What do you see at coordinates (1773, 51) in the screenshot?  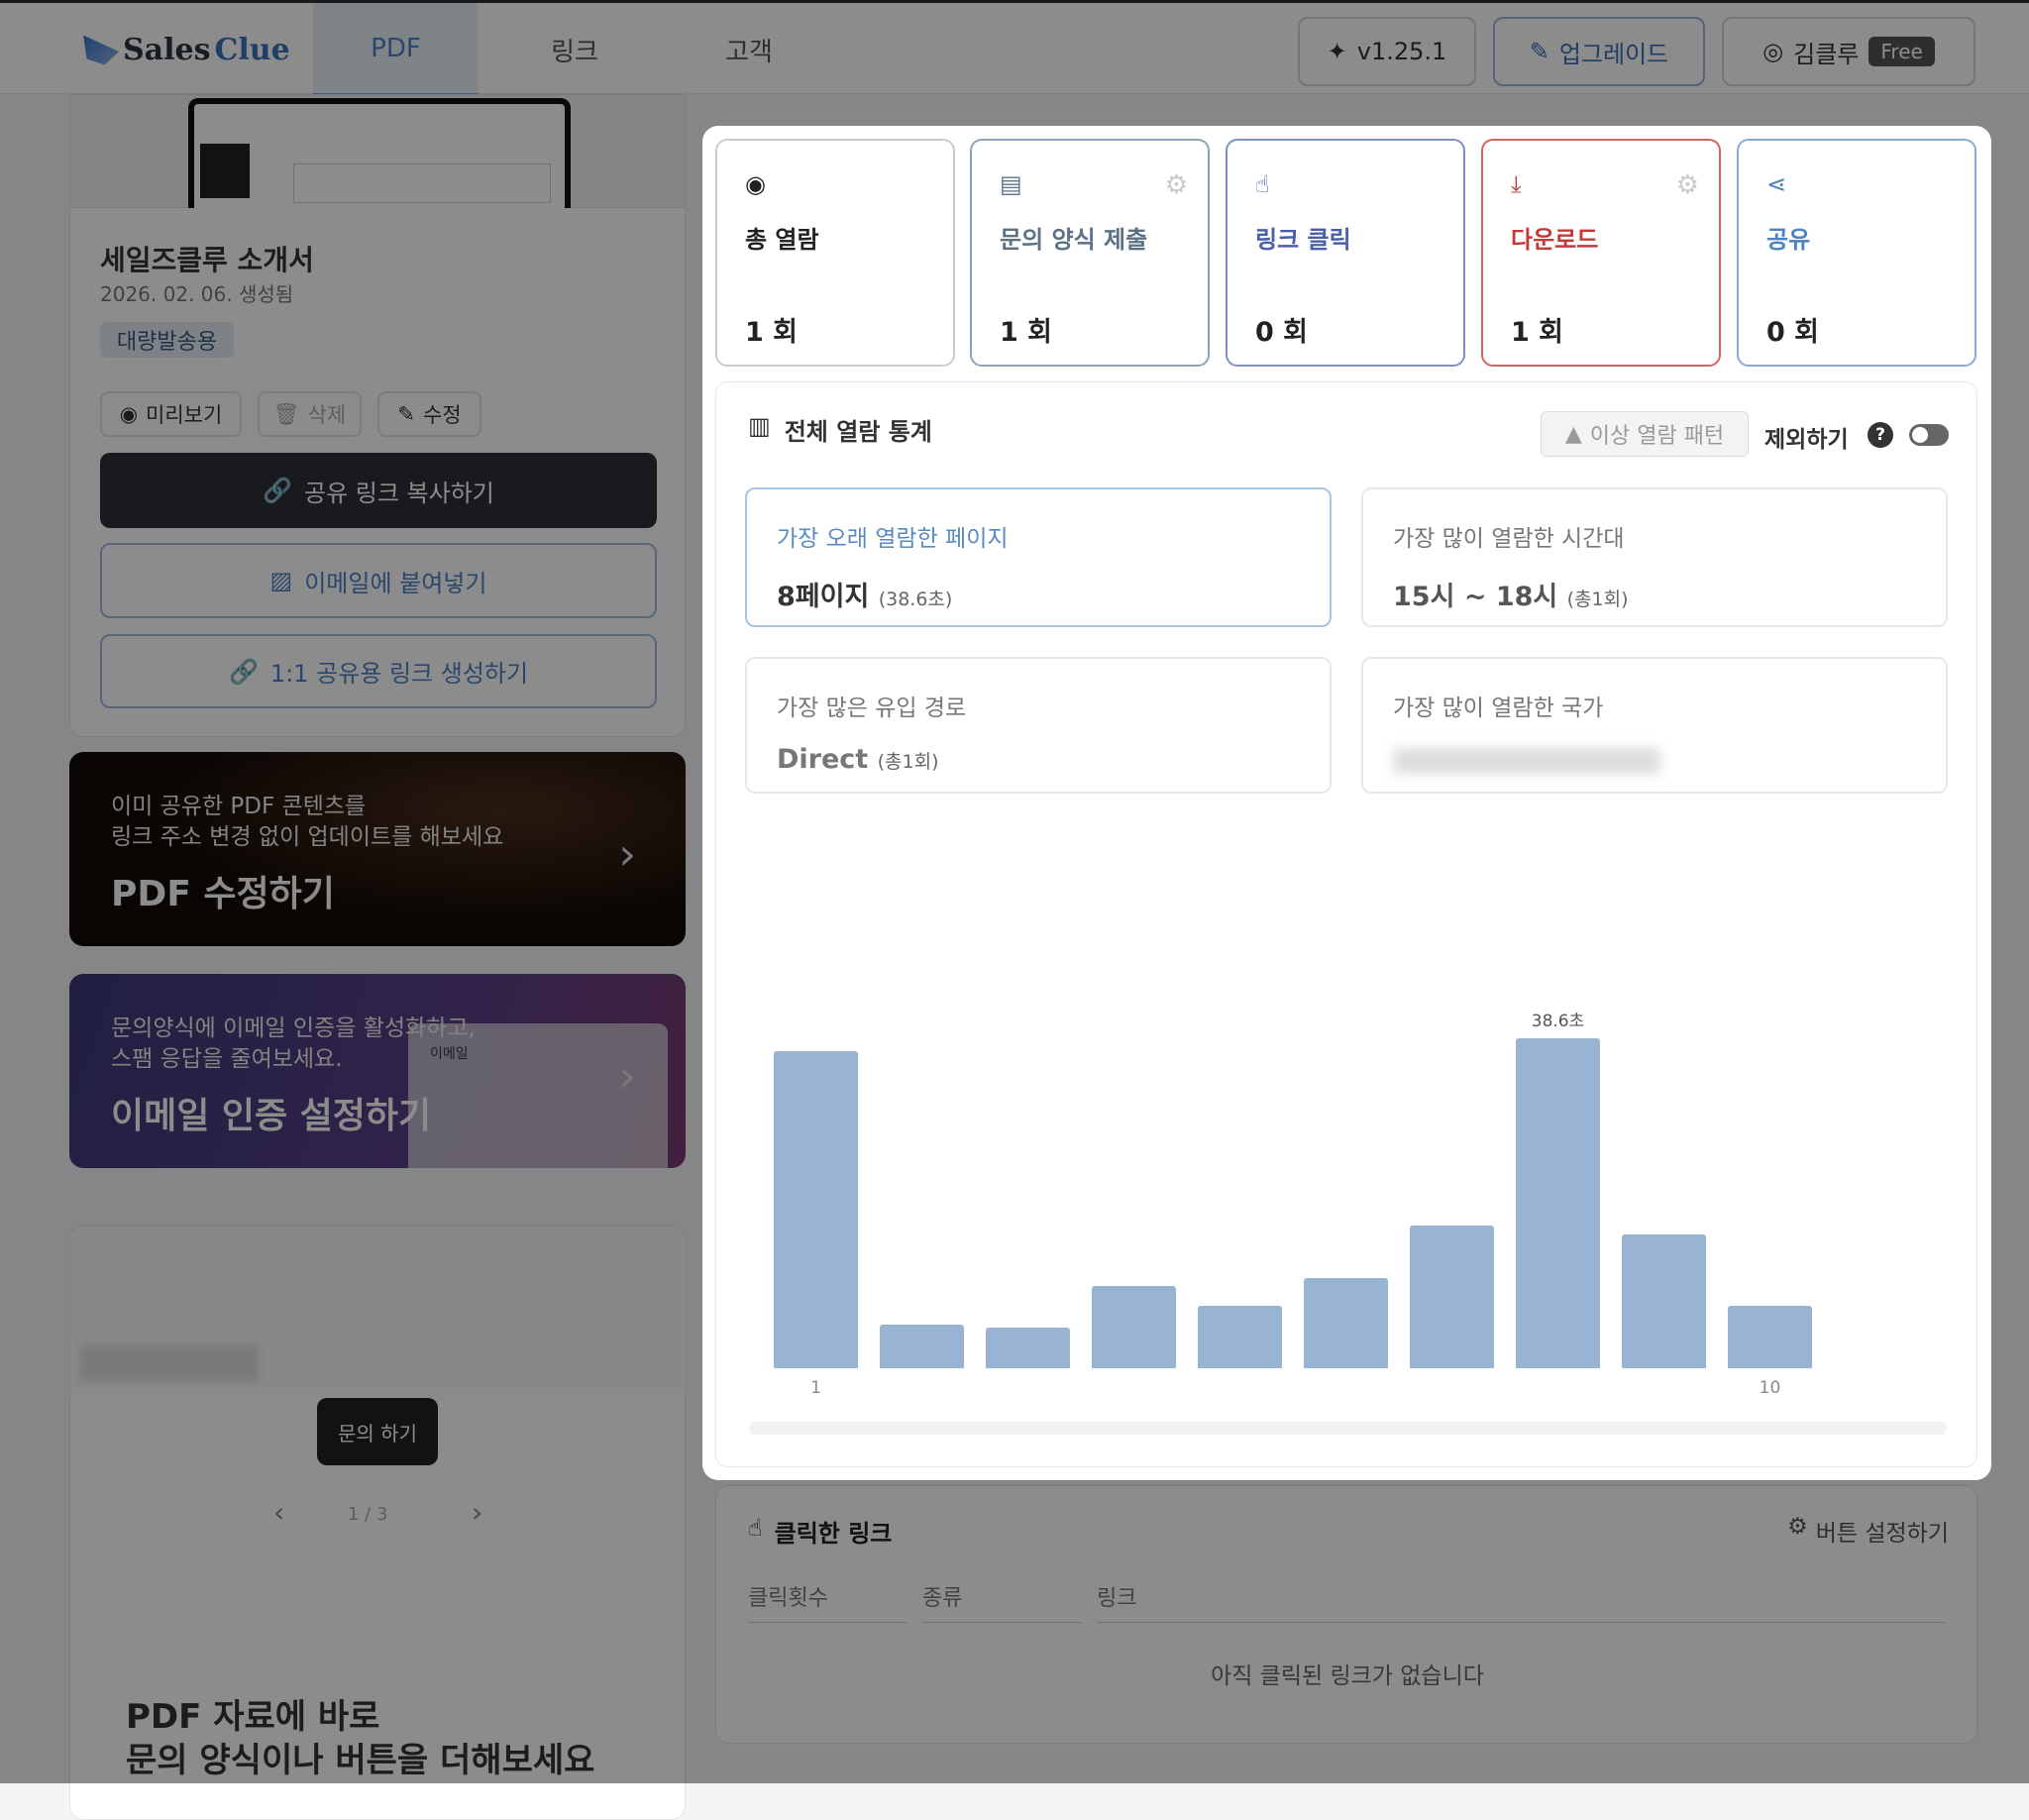 I see `user-circle-icon: ◎` at bounding box center [1773, 51].